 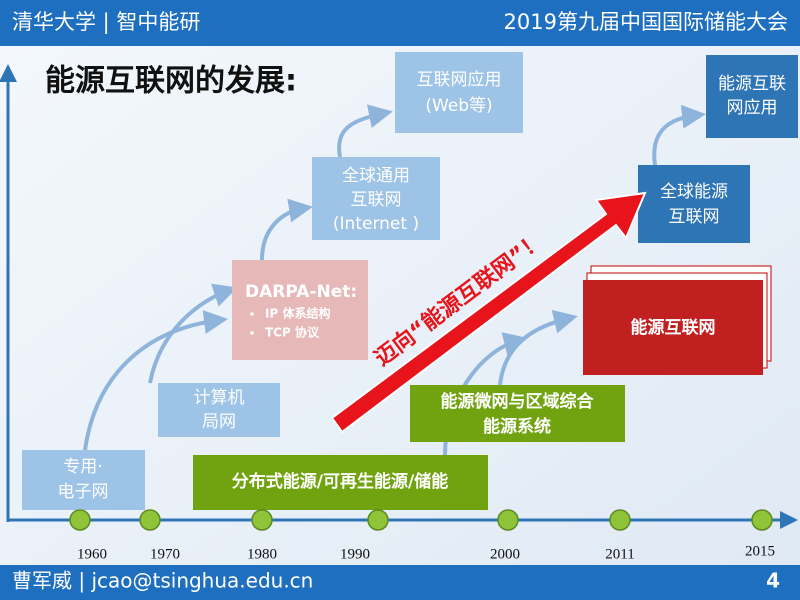 I want to click on box-internet, so click(x=376, y=198).